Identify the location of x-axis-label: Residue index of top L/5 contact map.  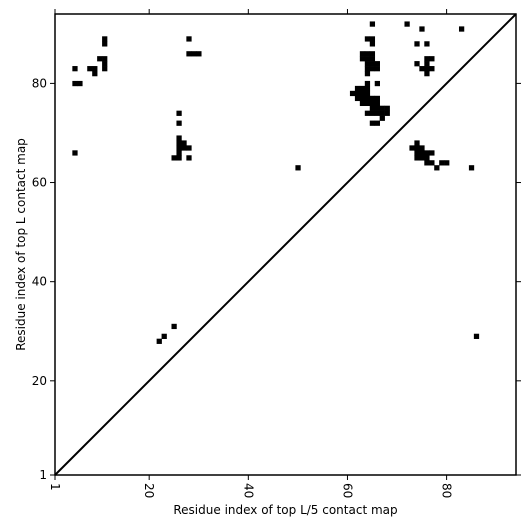
(285, 510).